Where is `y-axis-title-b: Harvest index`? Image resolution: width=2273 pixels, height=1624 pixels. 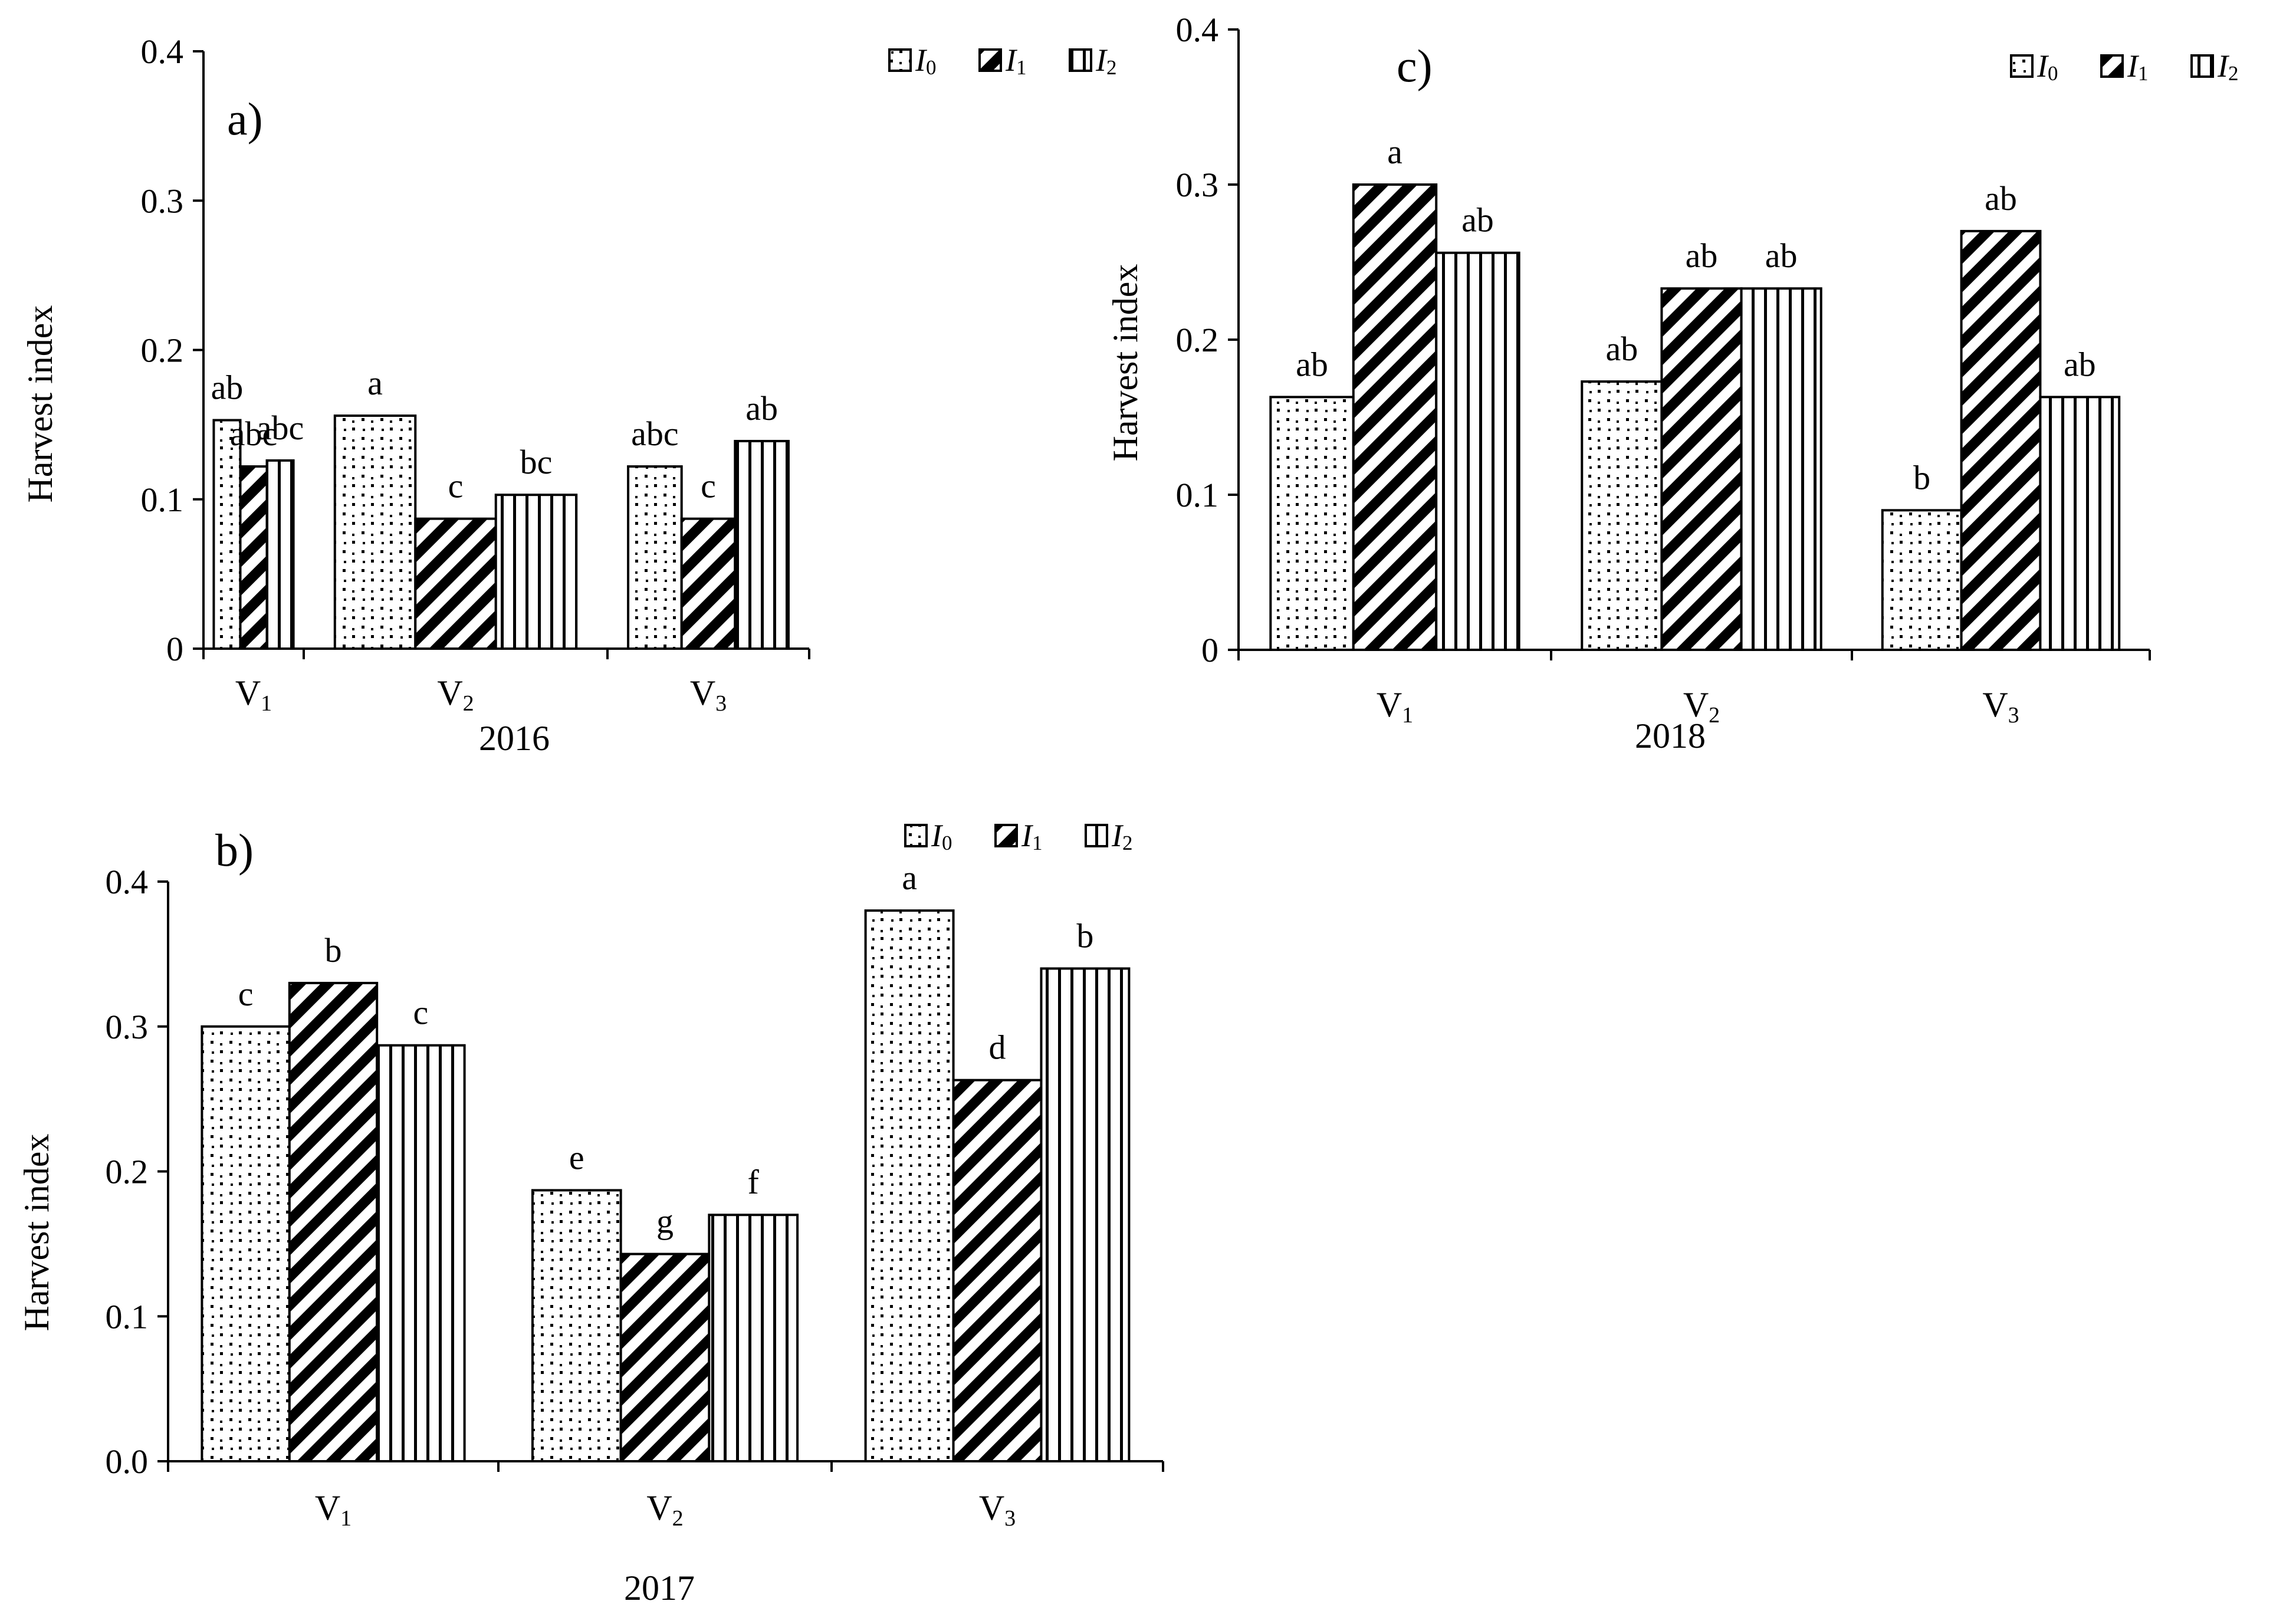 y-axis-title-b: Harvest index is located at coordinates (36, 1233).